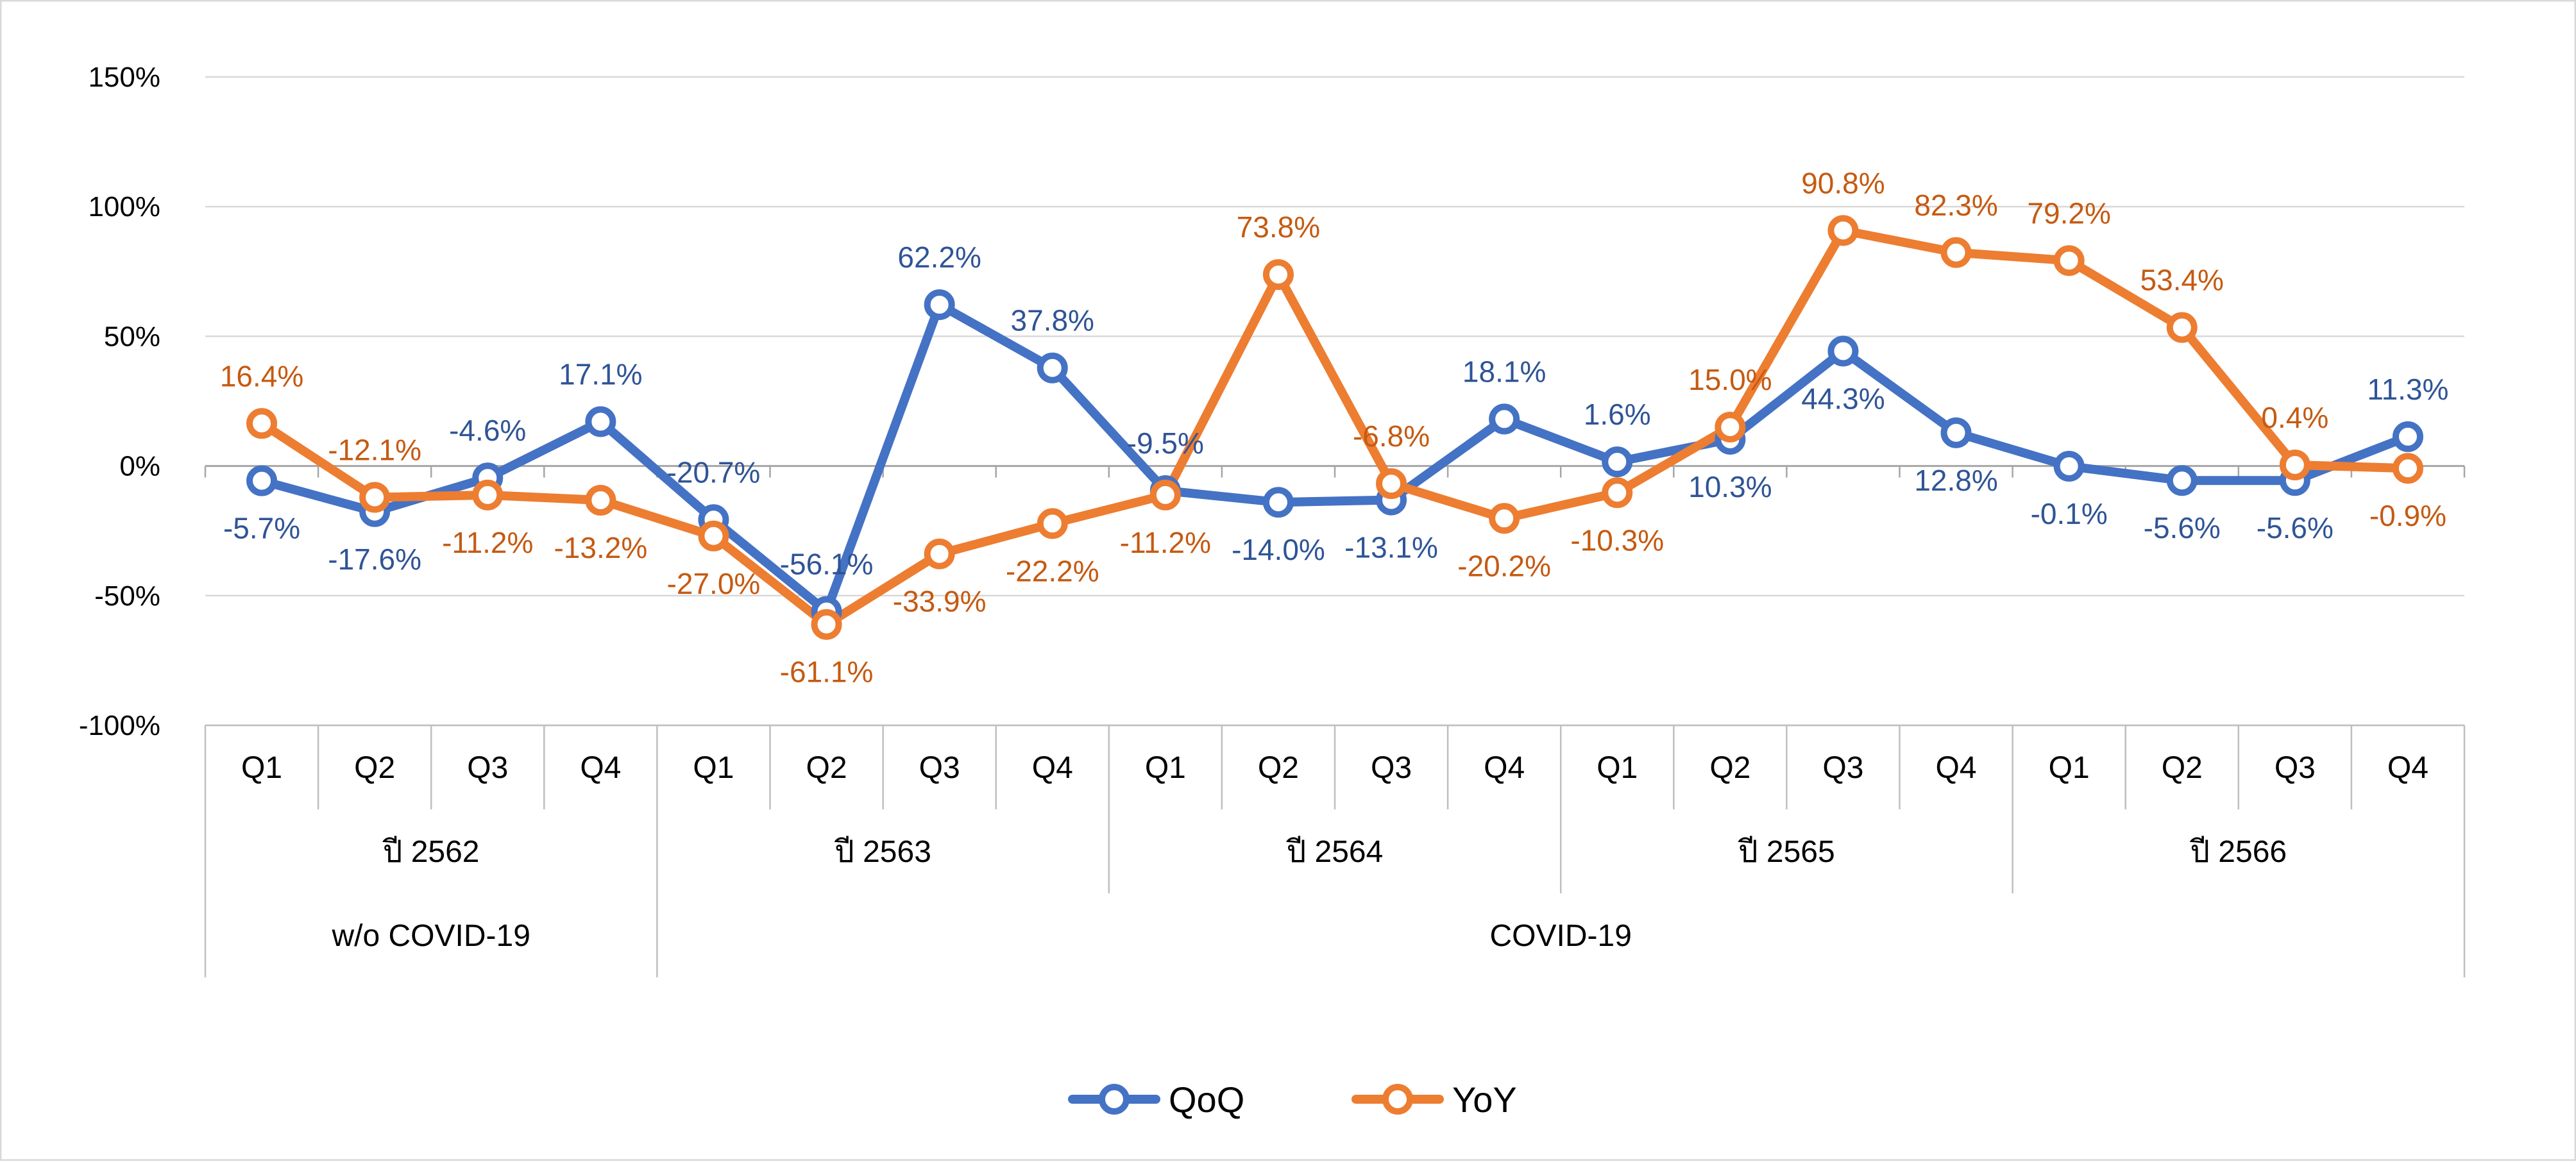  What do you see at coordinates (1617, 540) in the screenshot?
I see `data-label-yoy: -10.3%` at bounding box center [1617, 540].